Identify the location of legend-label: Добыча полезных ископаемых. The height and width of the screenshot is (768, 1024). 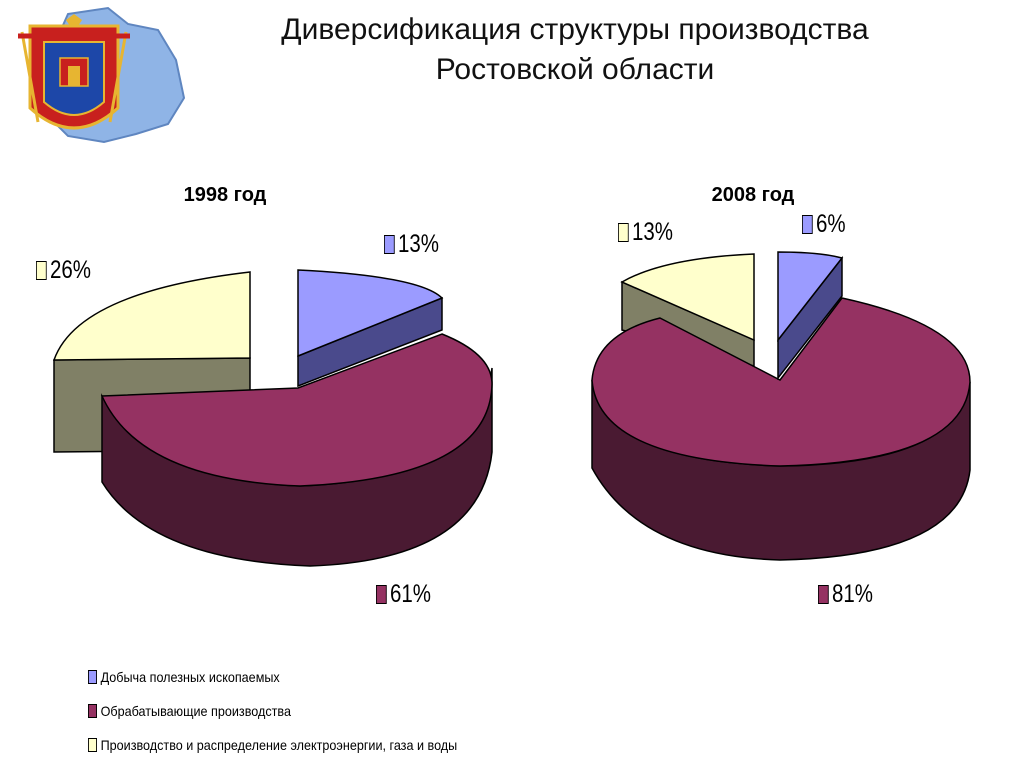
(190, 677).